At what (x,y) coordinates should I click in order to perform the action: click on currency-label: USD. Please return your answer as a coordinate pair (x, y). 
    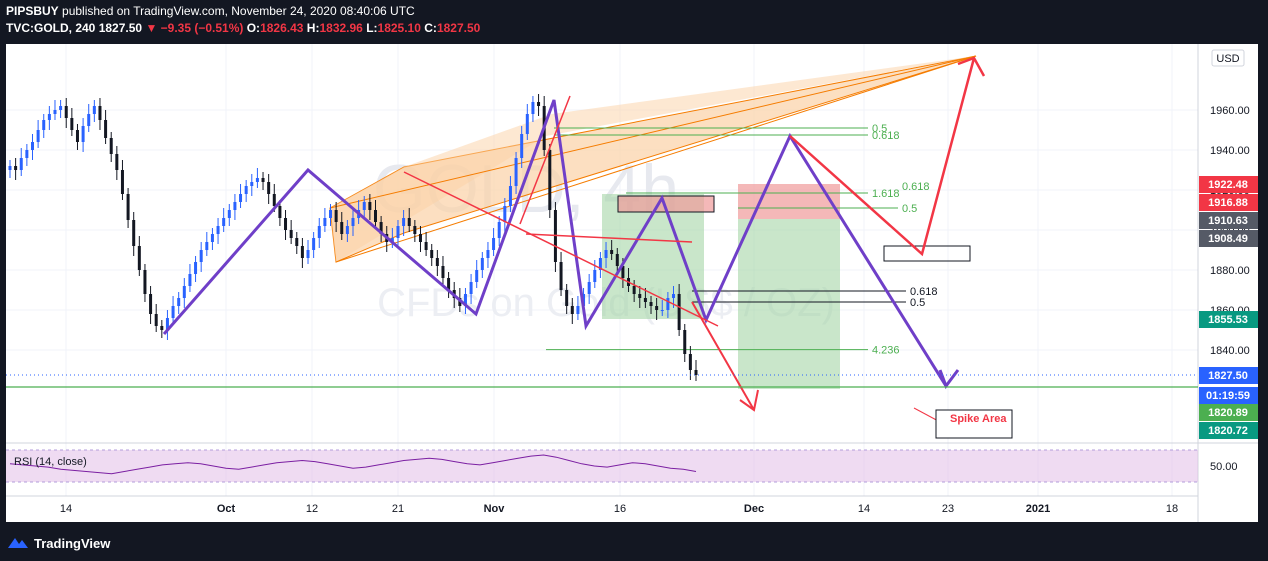
    Looking at the image, I should click on (1227, 59).